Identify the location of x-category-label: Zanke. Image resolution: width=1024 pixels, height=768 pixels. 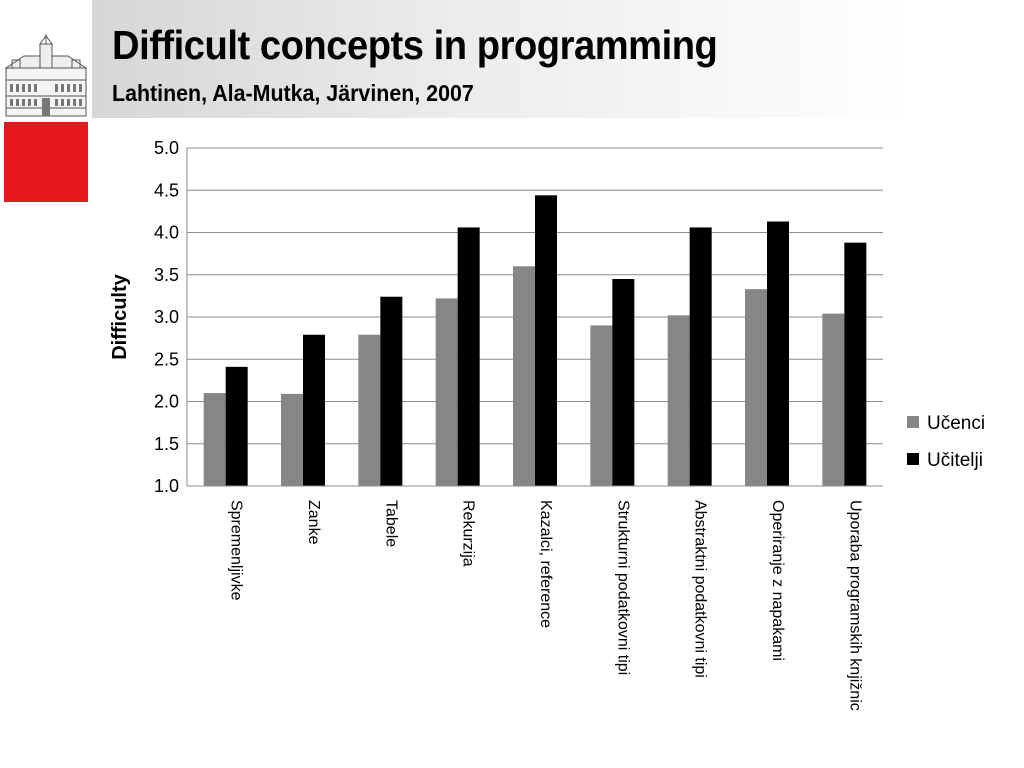
(313, 522).